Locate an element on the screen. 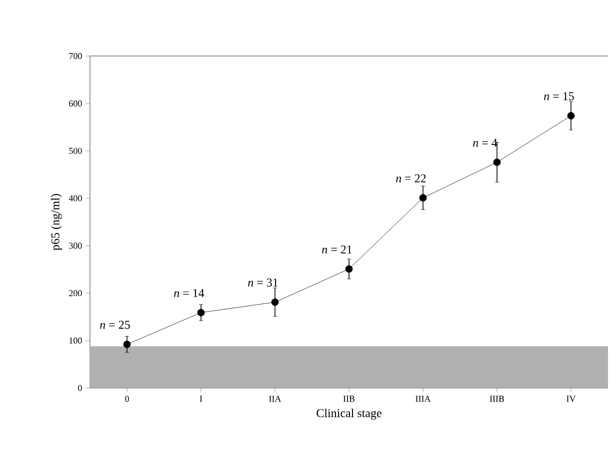  annotation: n = 31 is located at coordinates (263, 282).